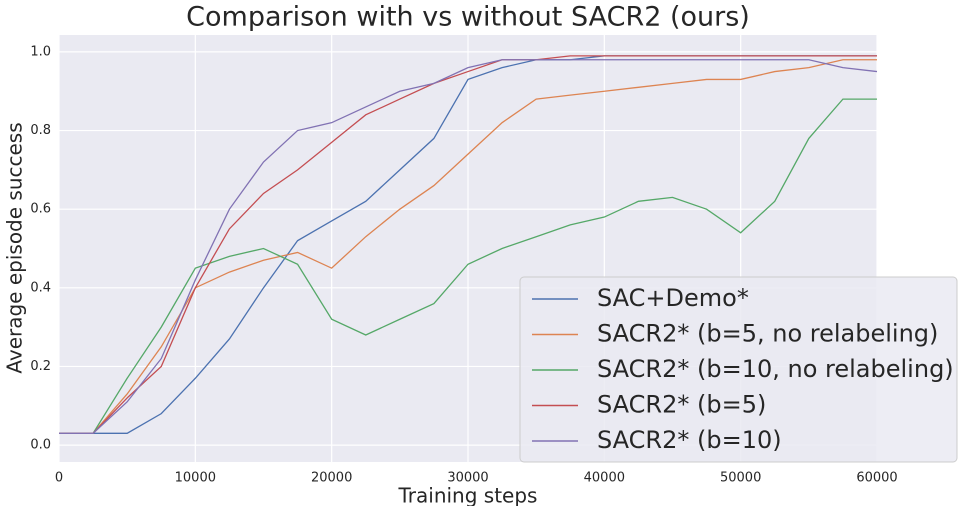  I want to click on x-tick-label: 50000, so click(740, 478).